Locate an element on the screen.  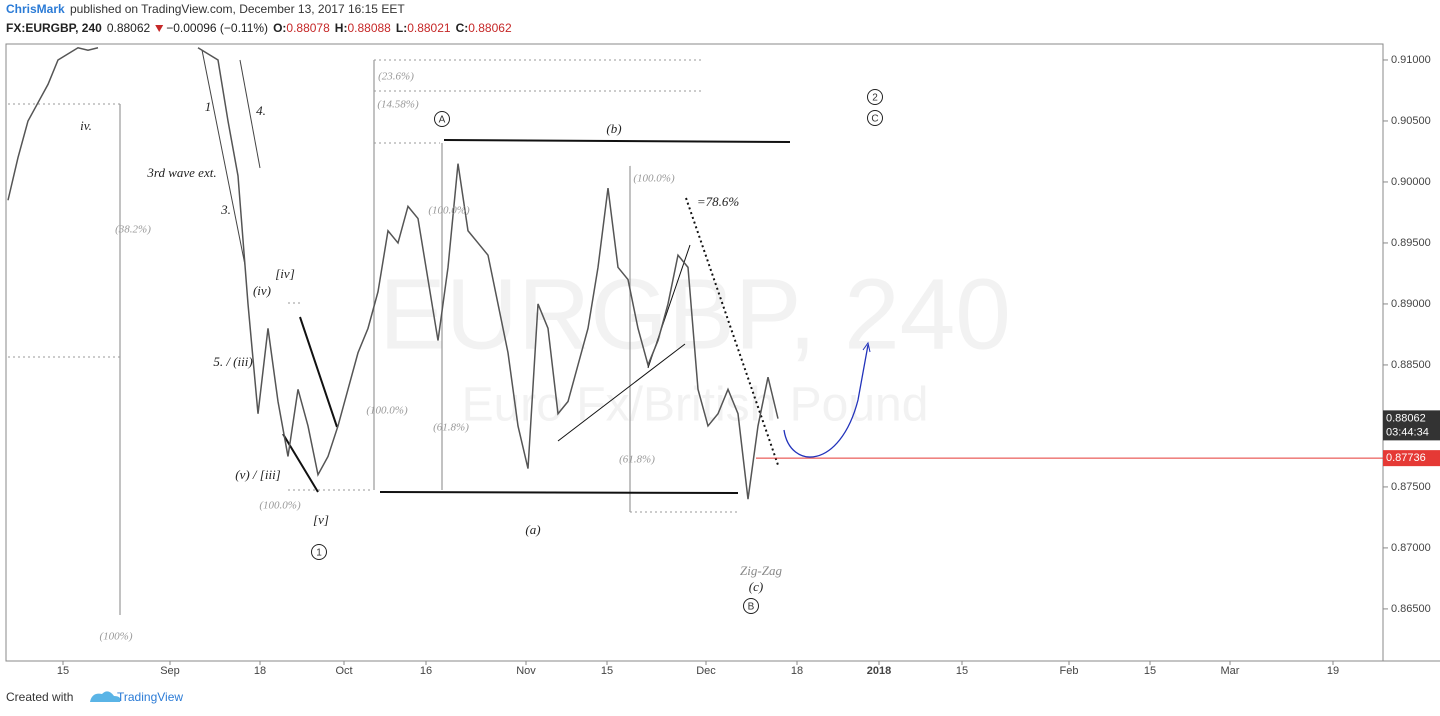
countdown: 03:44:34 is located at coordinates (1407, 432).